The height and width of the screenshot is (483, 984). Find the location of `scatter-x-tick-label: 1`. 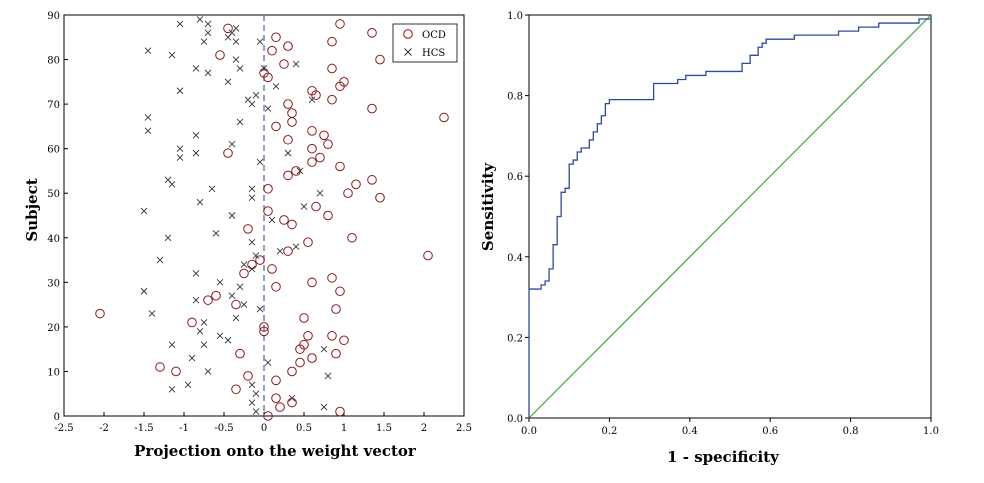

scatter-x-tick-label: 1 is located at coordinates (344, 428).